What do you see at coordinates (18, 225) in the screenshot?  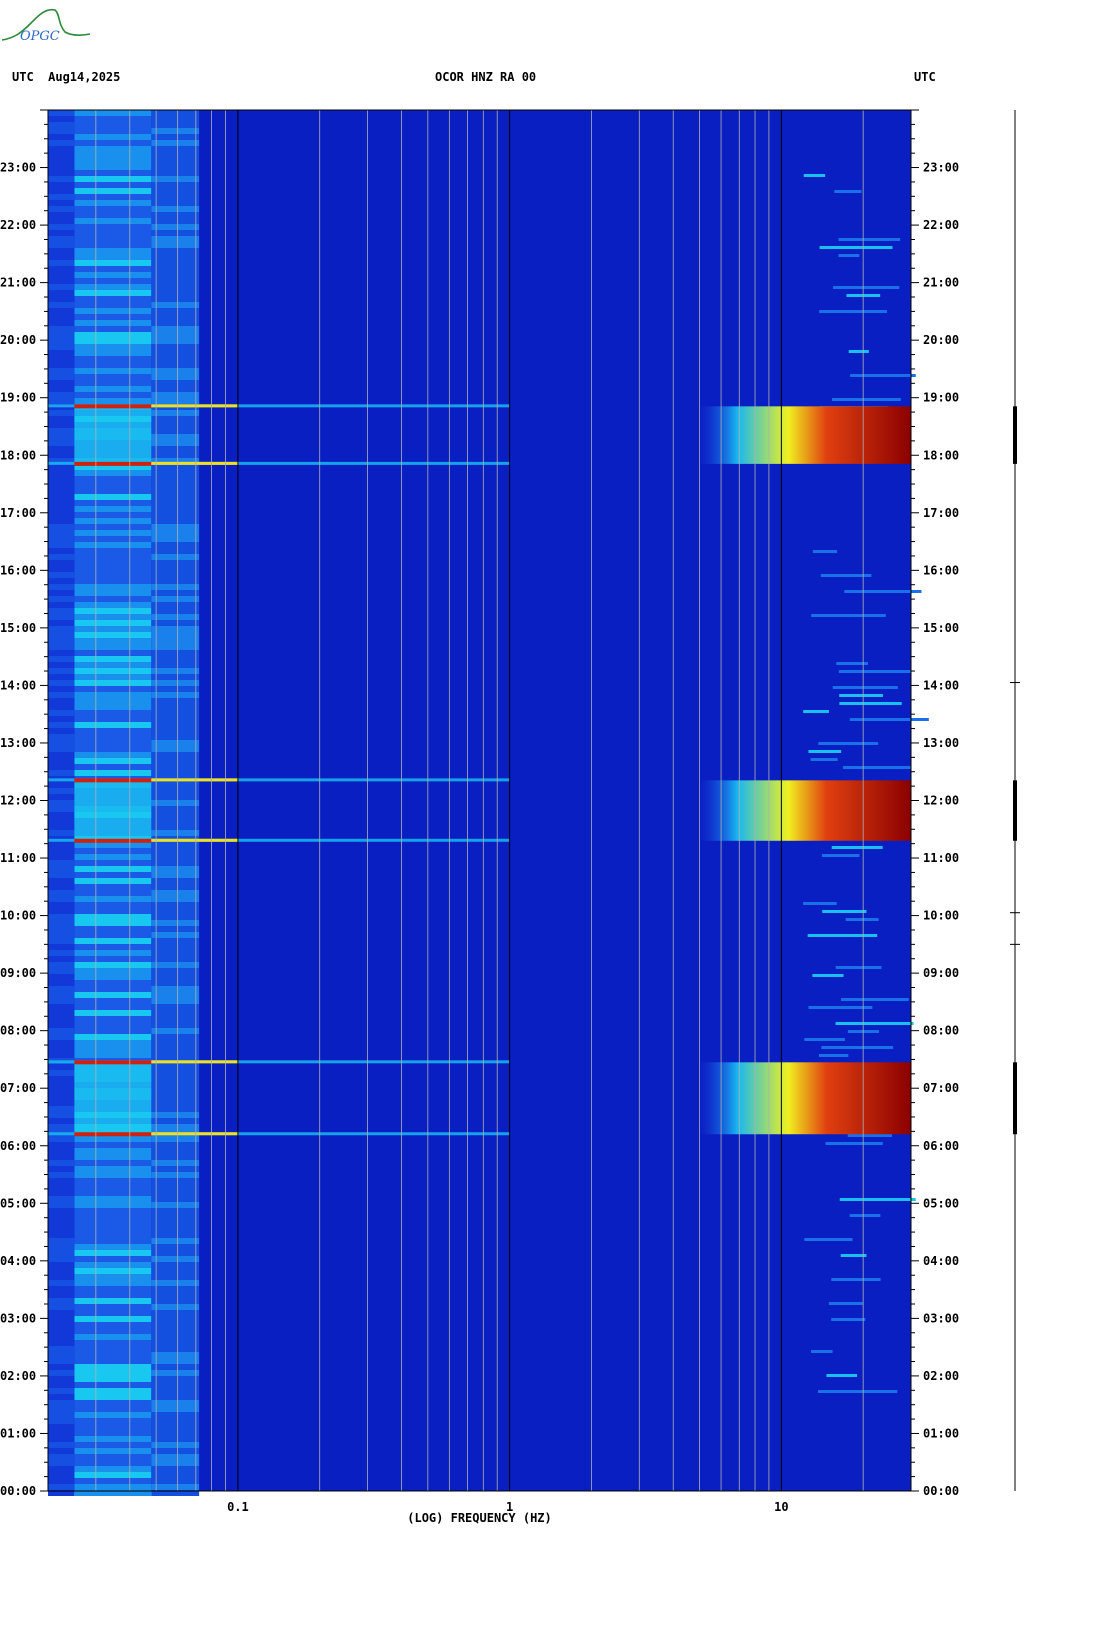 I see `y-tick-label-left: 22:00` at bounding box center [18, 225].